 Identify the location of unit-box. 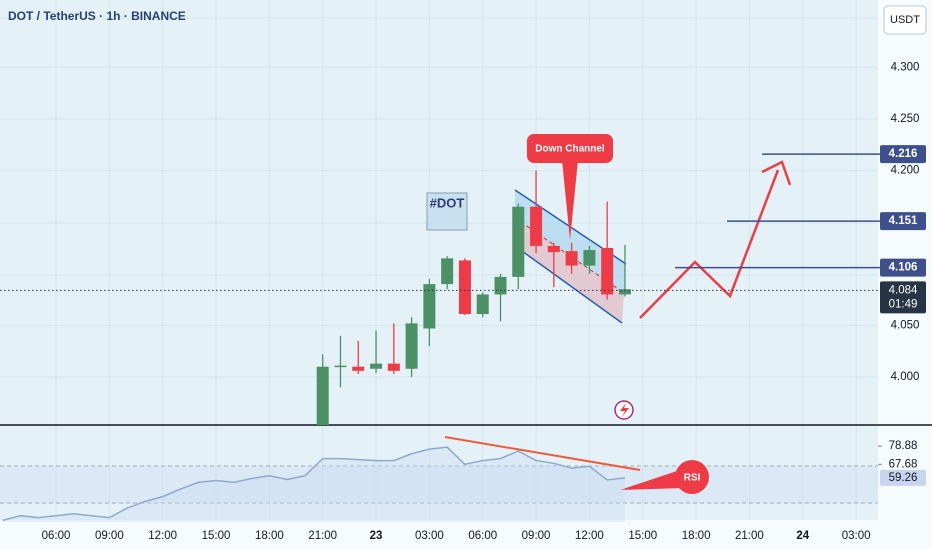
(905, 20).